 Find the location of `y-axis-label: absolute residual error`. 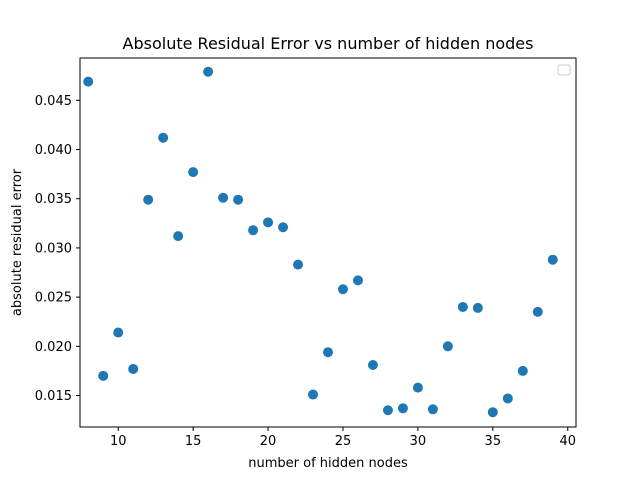

y-axis-label: absolute residual error is located at coordinates (17, 242).